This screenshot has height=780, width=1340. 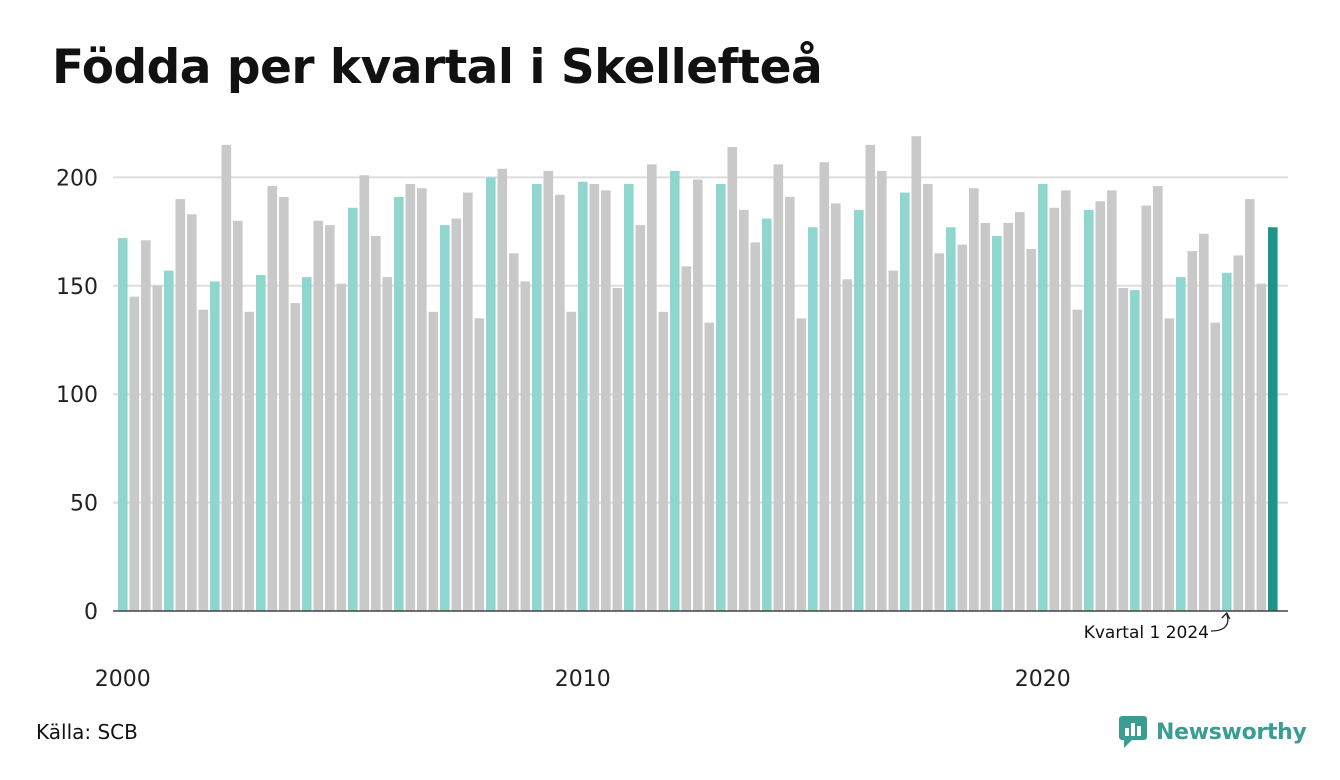 What do you see at coordinates (893, 440) in the screenshot?
I see `bar: 2016 Q4: 157` at bounding box center [893, 440].